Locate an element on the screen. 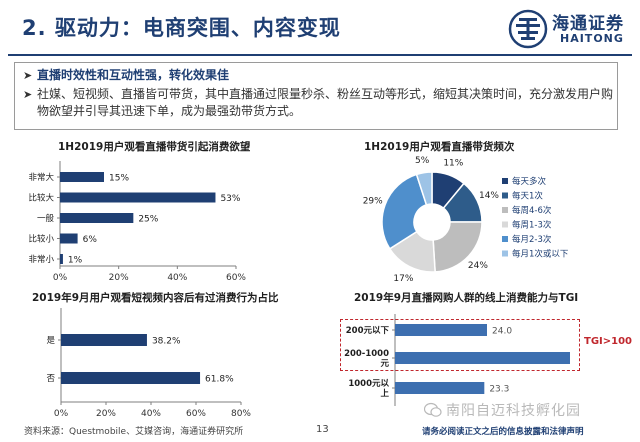 The width and height of the screenshot is (640, 442). category-label: 200-1000 元 is located at coordinates (366, 359).